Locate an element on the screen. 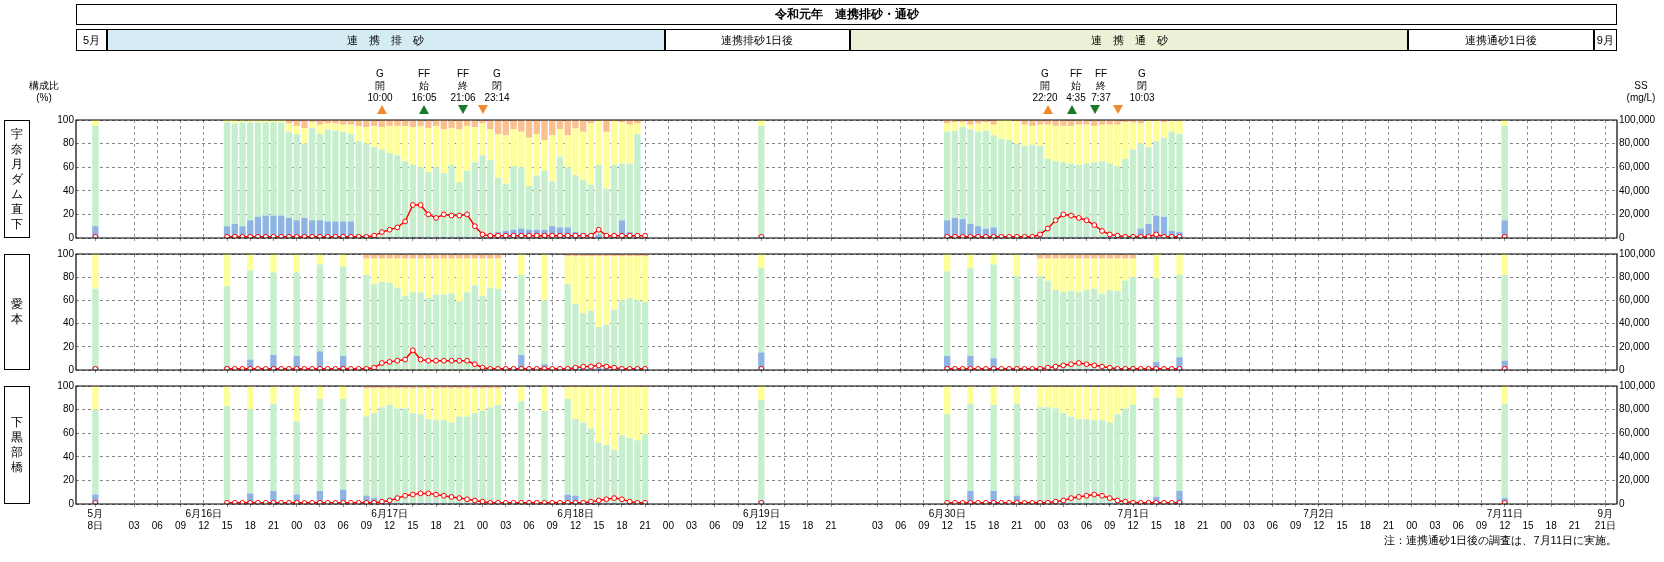  text: FF 終 21:06 is located at coordinates (463, 85).